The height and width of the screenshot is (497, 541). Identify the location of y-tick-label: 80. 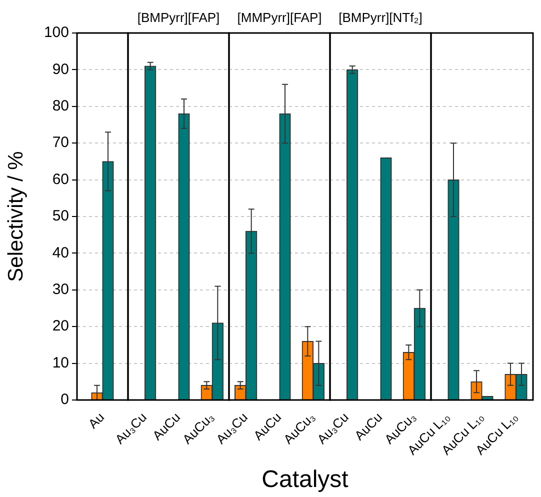
(60, 106).